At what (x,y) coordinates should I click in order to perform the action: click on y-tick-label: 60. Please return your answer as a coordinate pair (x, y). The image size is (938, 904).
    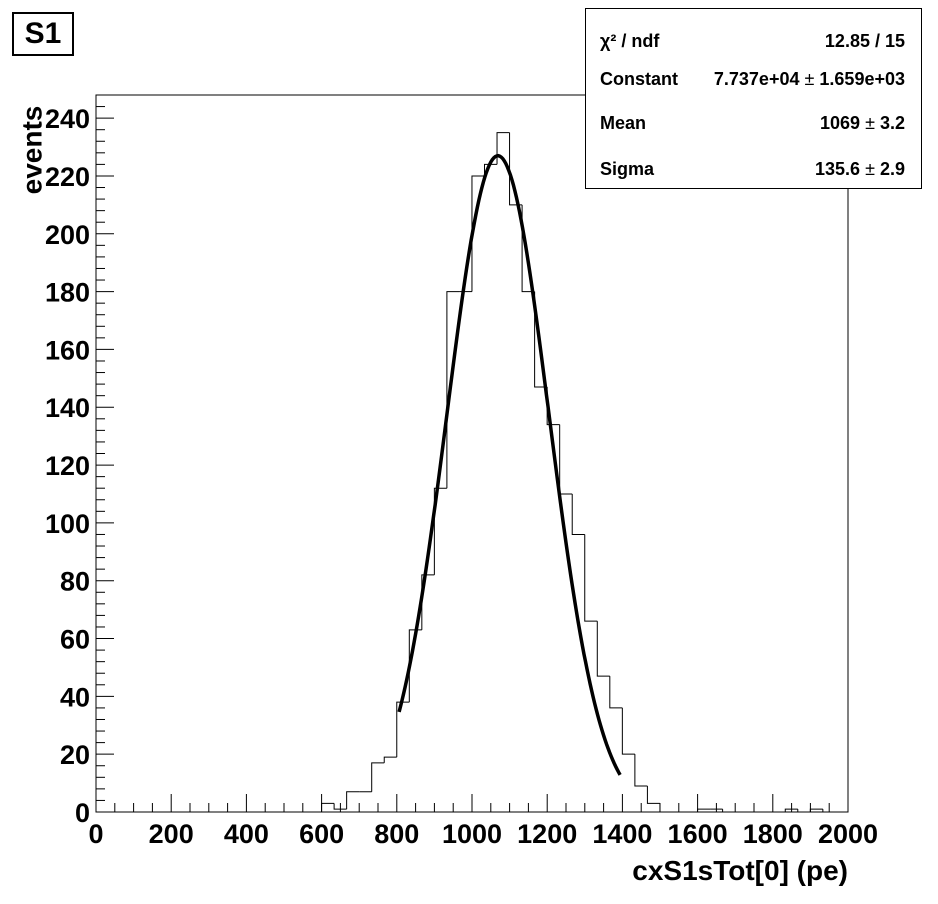
    Looking at the image, I should click on (75, 640).